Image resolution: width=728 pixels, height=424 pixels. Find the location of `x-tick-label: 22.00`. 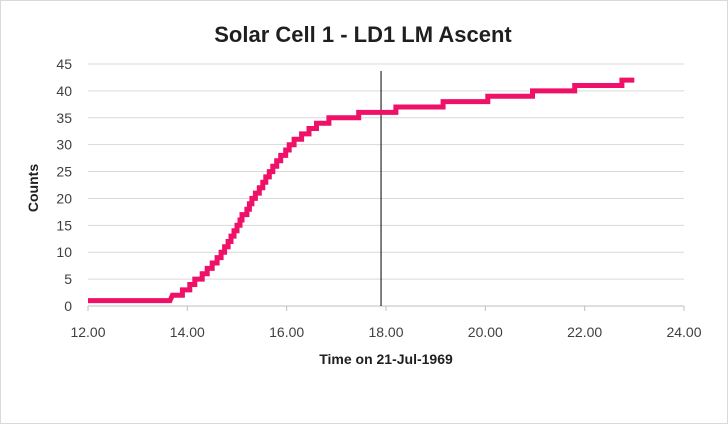

x-tick-label: 22.00 is located at coordinates (584, 332).